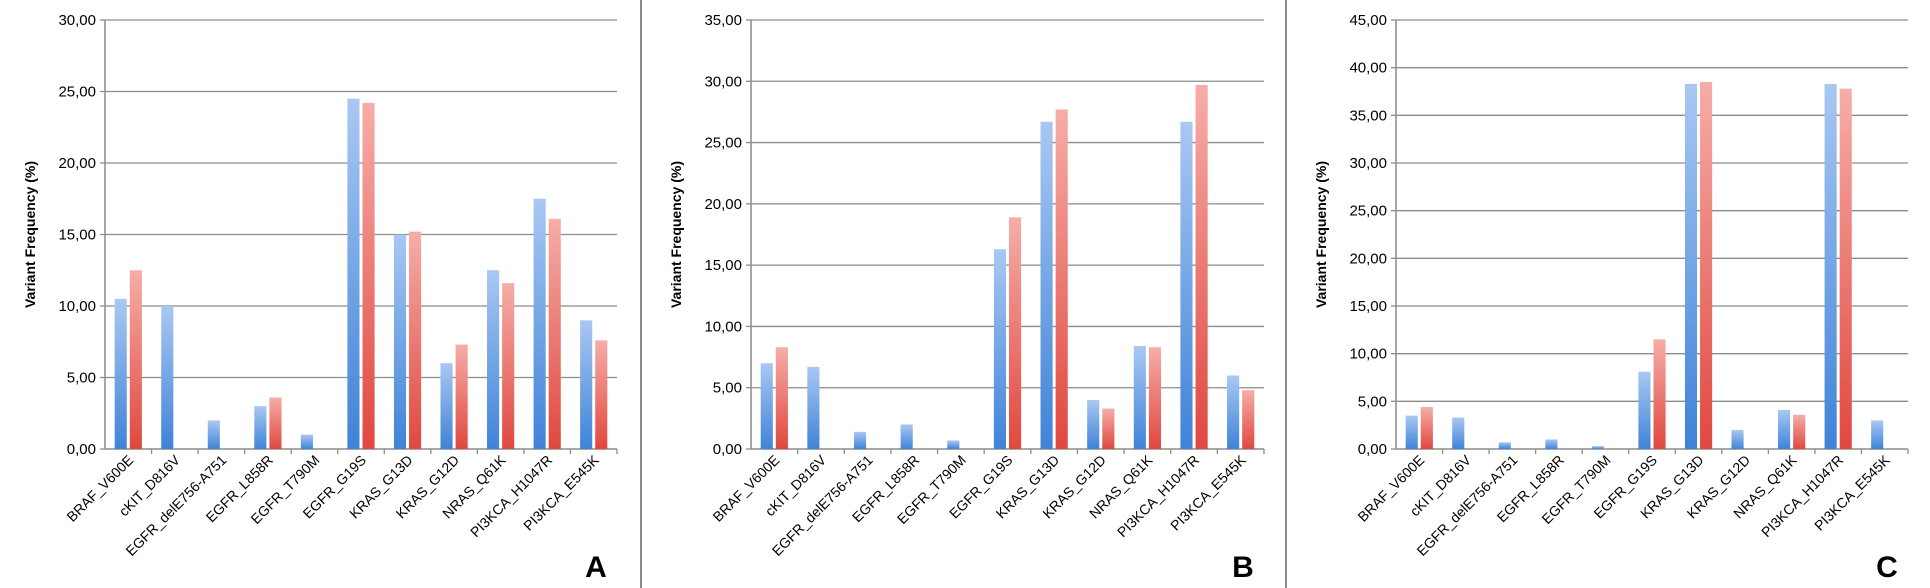  Describe the element at coordinates (1368, 20) in the screenshot. I see `y-tick-label: 45,00` at that location.